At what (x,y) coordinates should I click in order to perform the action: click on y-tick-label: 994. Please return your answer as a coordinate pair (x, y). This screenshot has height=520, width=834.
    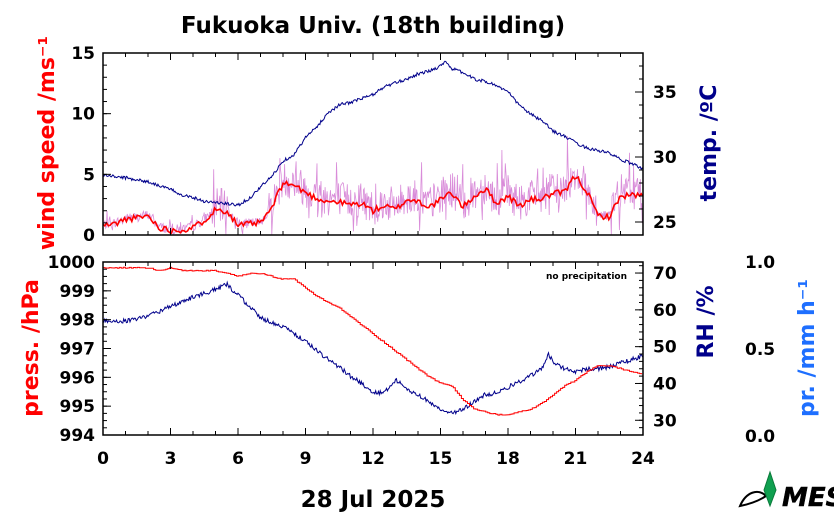
    Looking at the image, I should click on (78, 436).